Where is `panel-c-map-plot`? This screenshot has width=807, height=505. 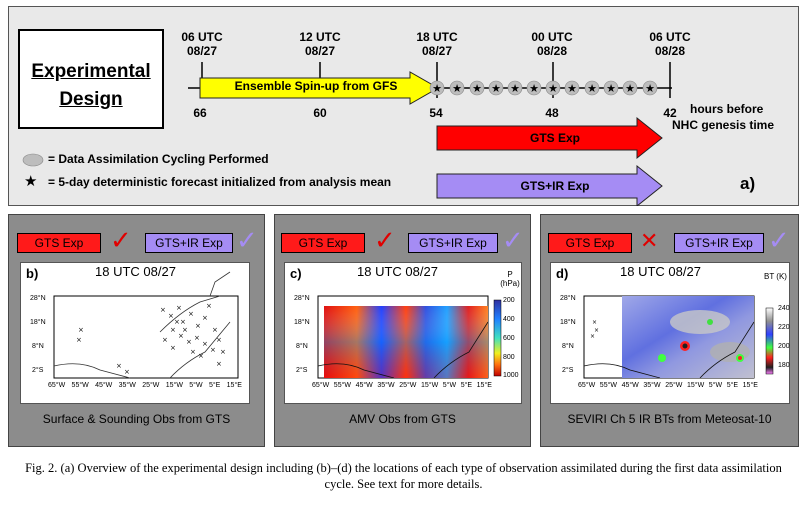 panel-c-map-plot is located at coordinates (409, 337).